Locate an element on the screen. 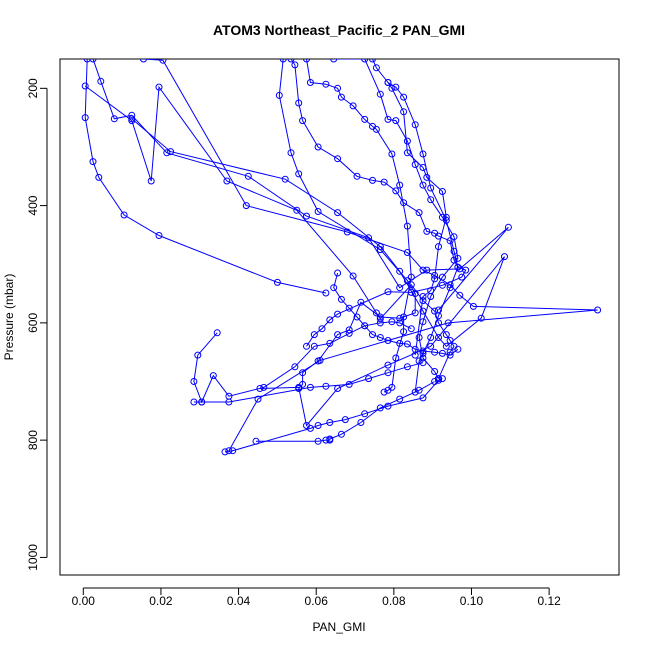 This screenshot has width=650, height=650. x-tick-label: 0.10 is located at coordinates (472, 601).